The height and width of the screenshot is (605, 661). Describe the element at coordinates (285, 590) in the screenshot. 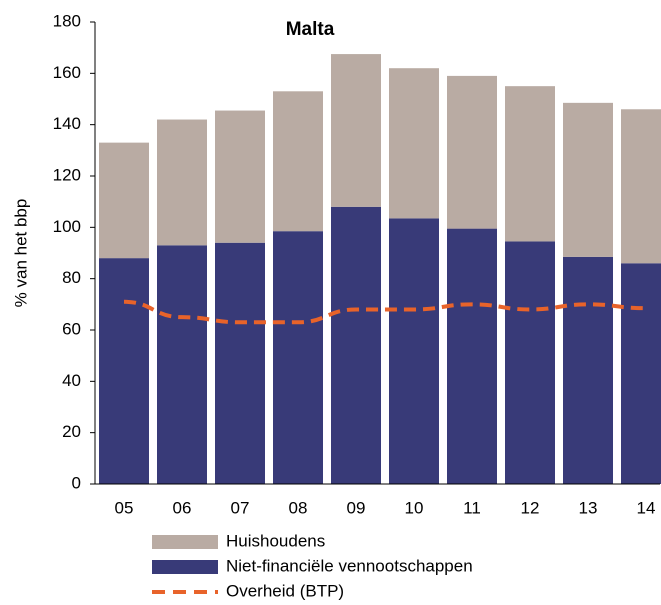

I see `legend-label: Overheid (BTP)` at that location.